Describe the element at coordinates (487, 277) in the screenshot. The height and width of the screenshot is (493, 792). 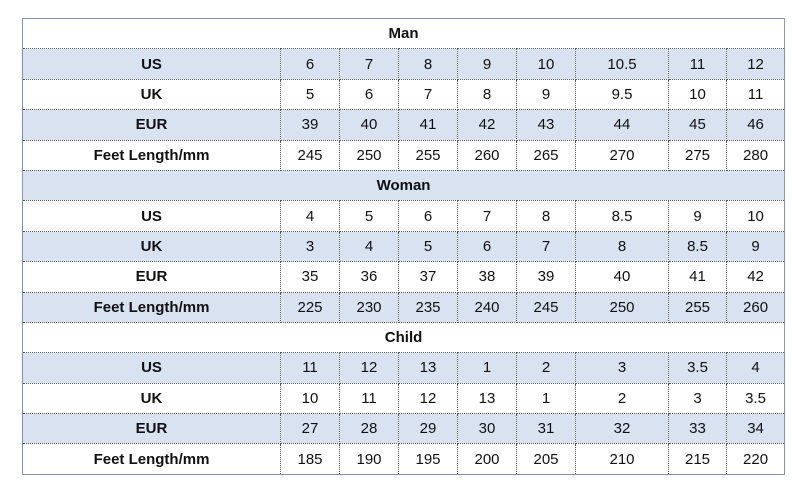
I see `size-cell: 38` at that location.